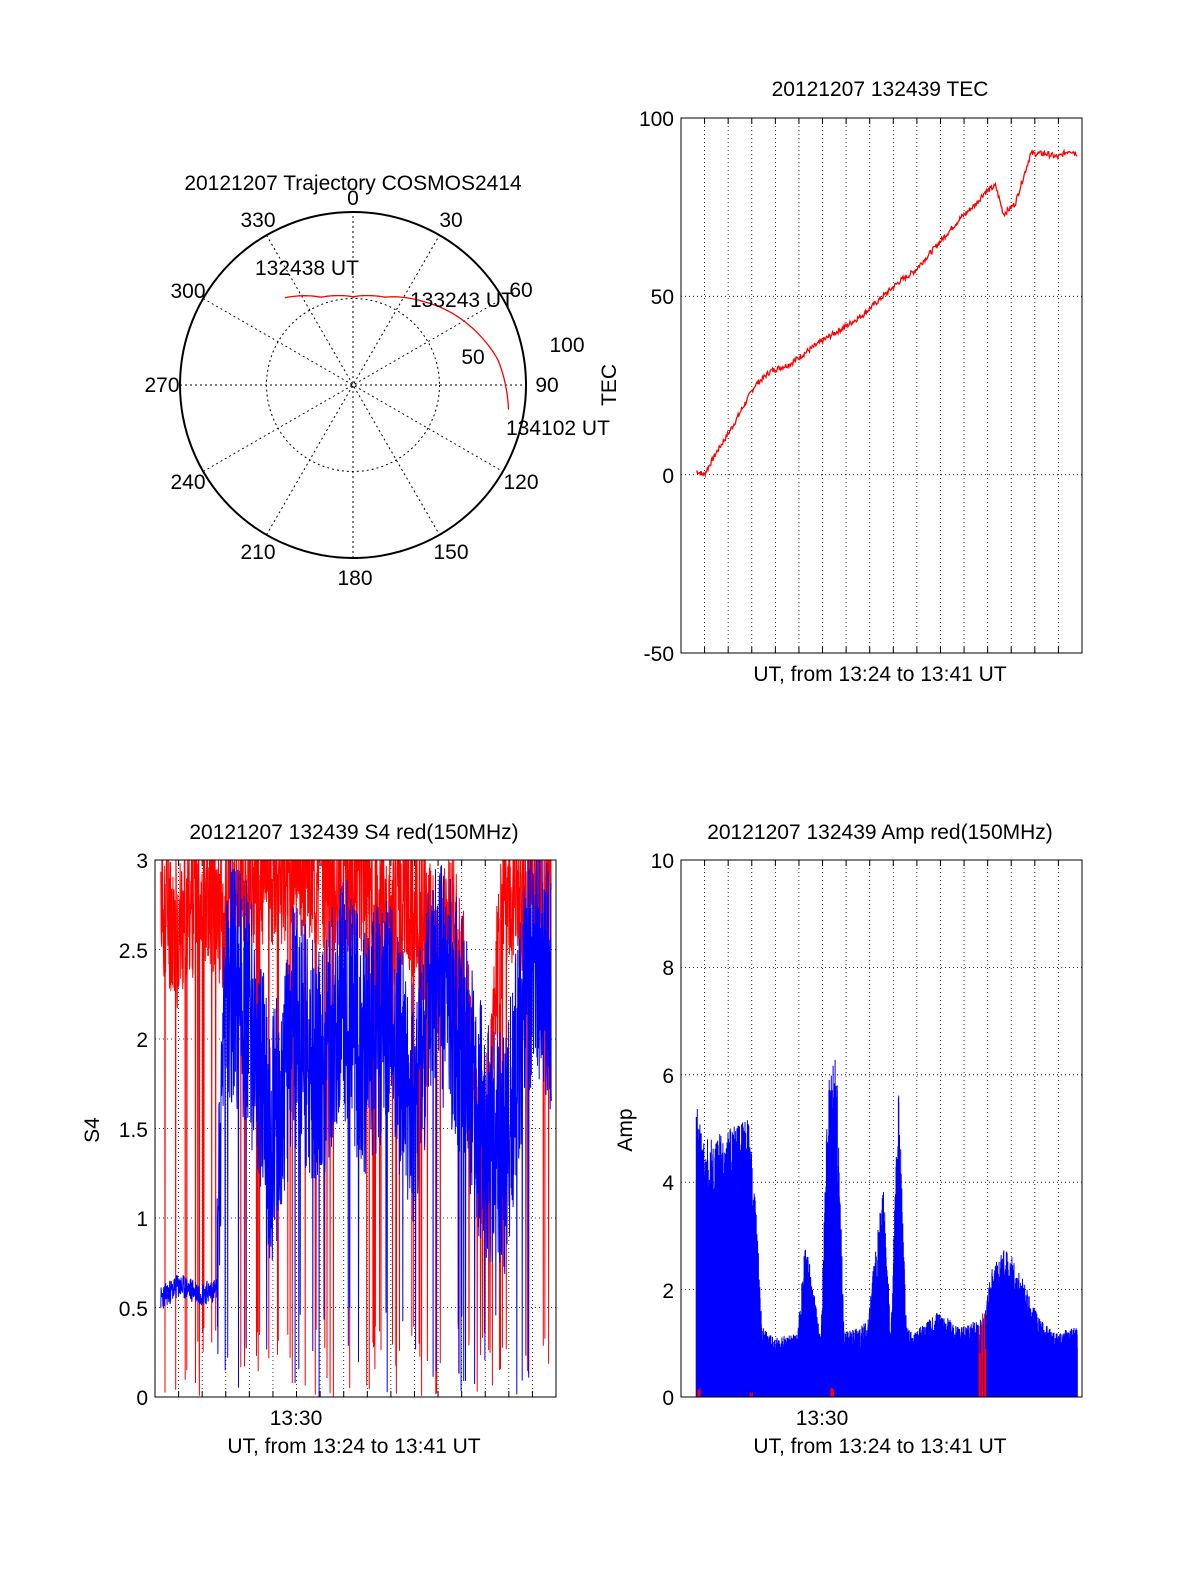 Image resolution: width=1200 pixels, height=1575 pixels. Describe the element at coordinates (879, 674) in the screenshot. I see `tec-x-axis-label: UT, from 13:24 to 13:41 UT` at that location.